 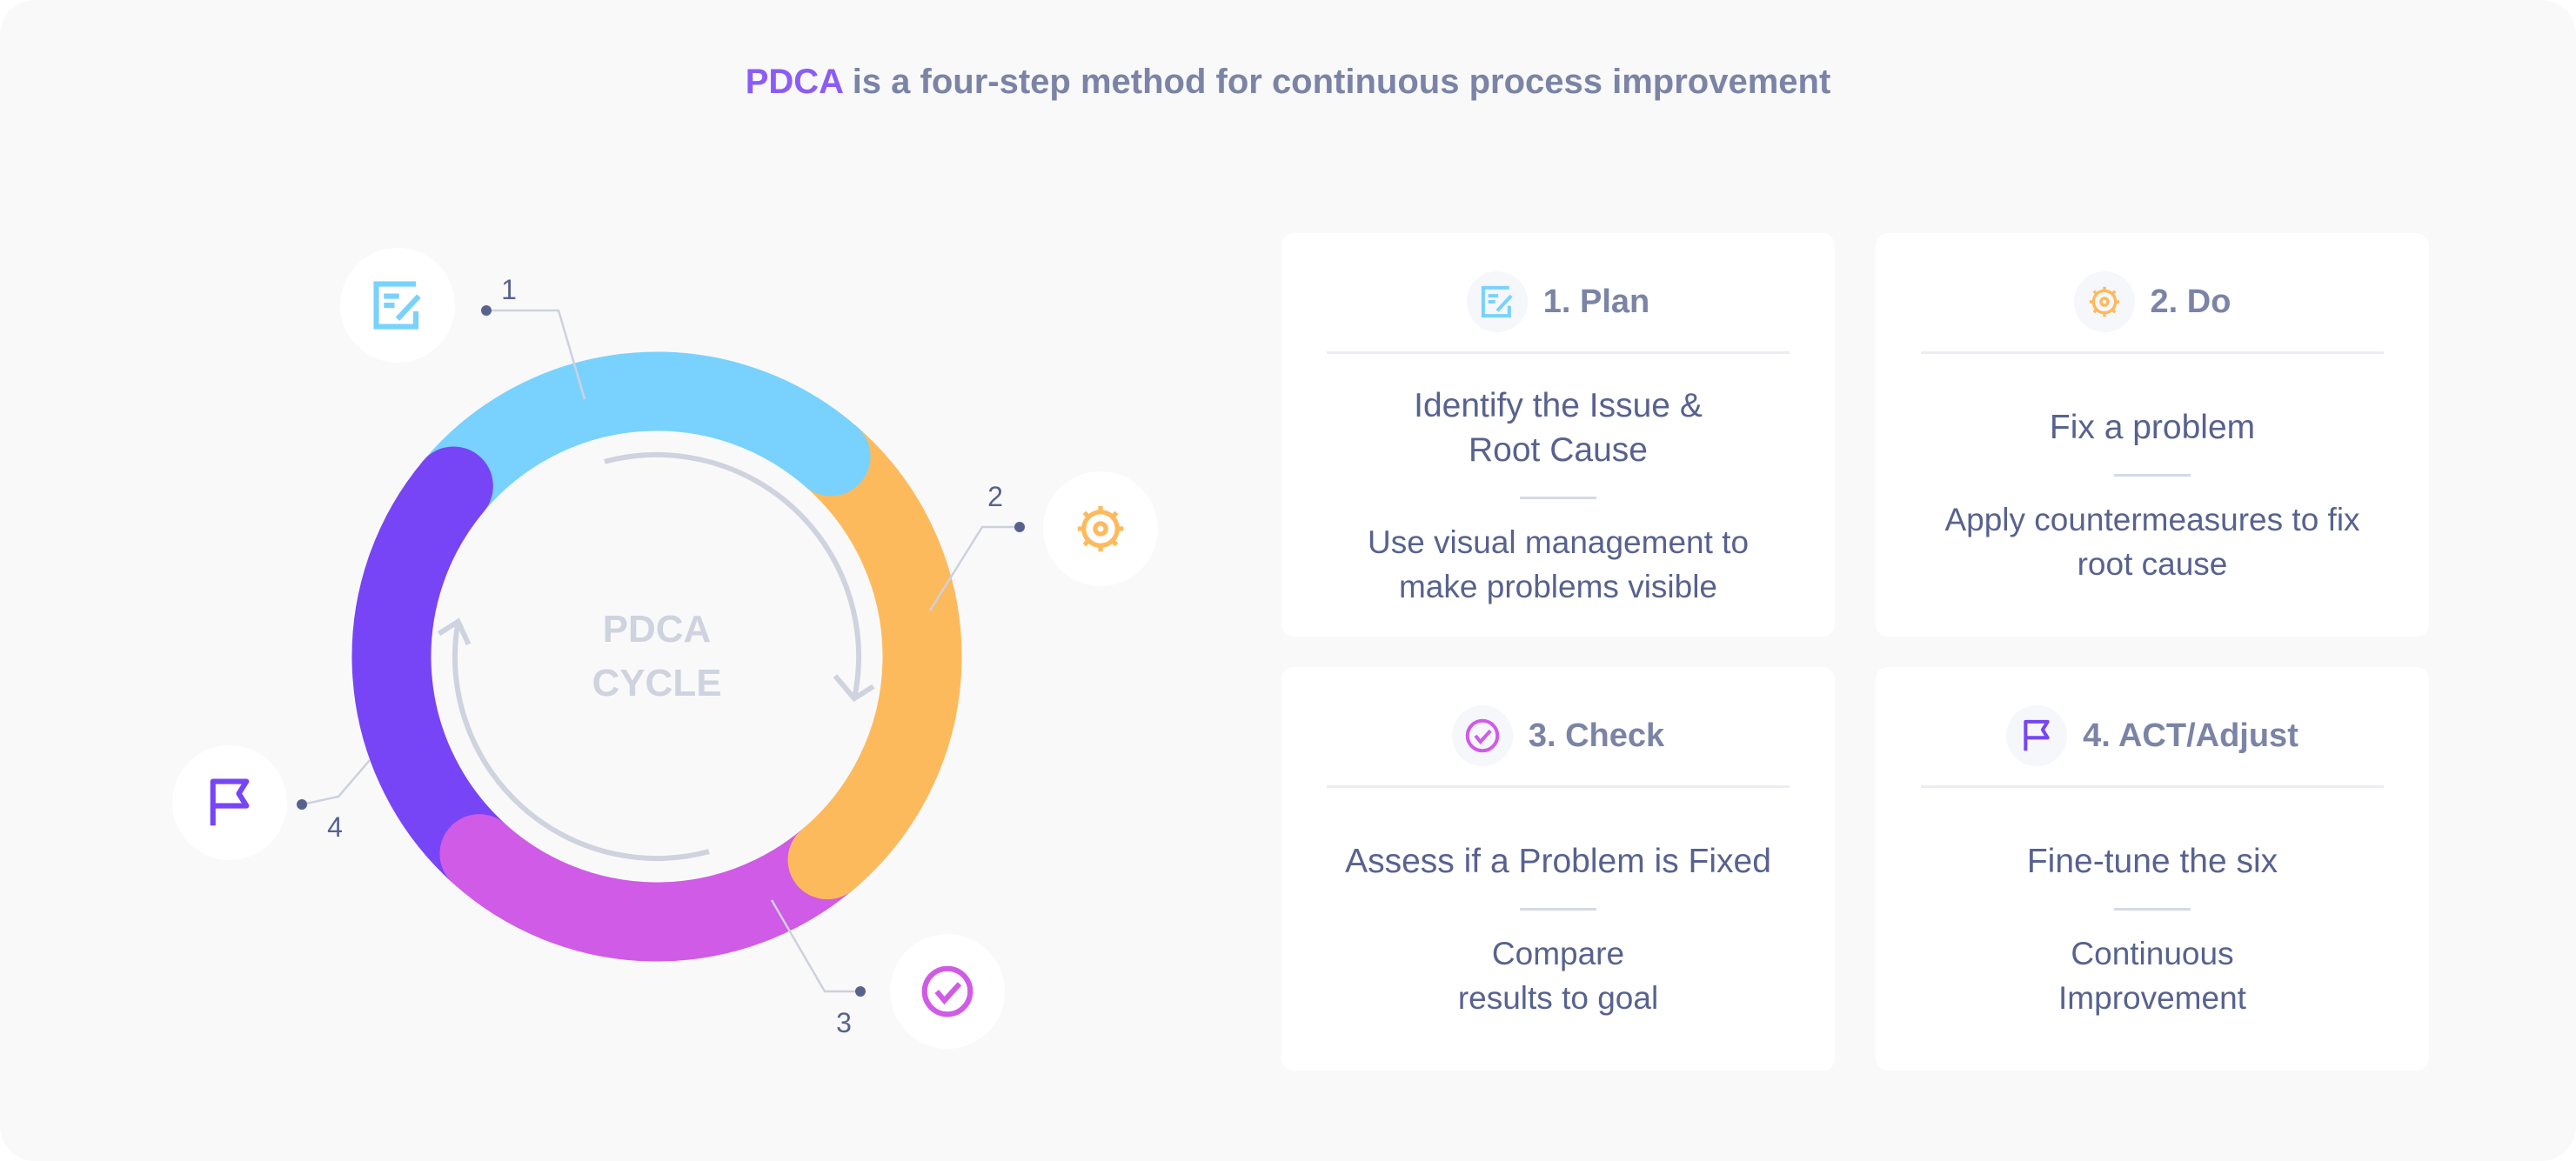 What do you see at coordinates (1558, 976) in the screenshot?
I see `card-description: Compare results to goal` at bounding box center [1558, 976].